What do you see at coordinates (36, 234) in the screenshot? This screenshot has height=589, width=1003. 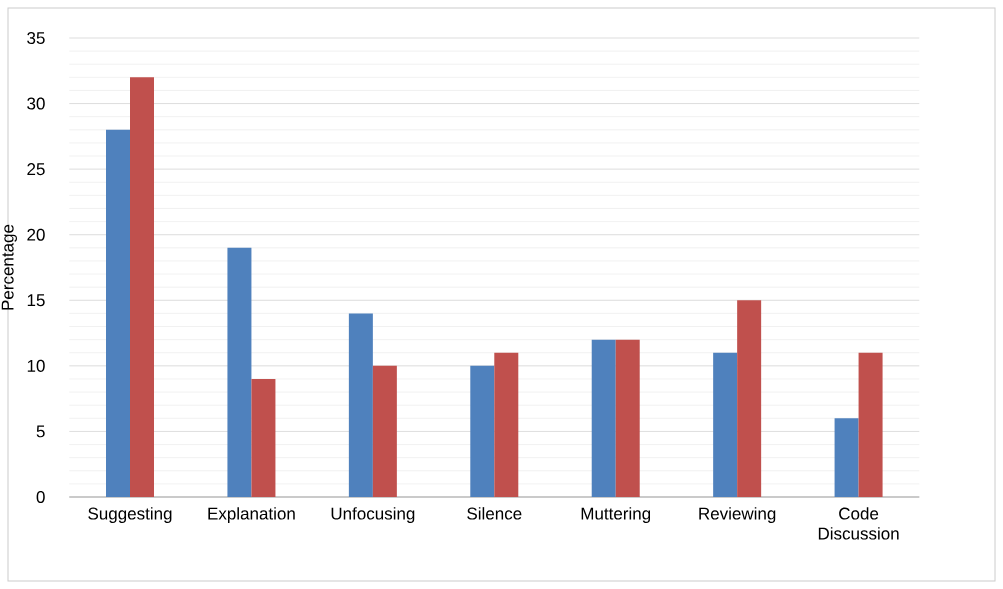 I see `y-tick-label: 20` at bounding box center [36, 234].